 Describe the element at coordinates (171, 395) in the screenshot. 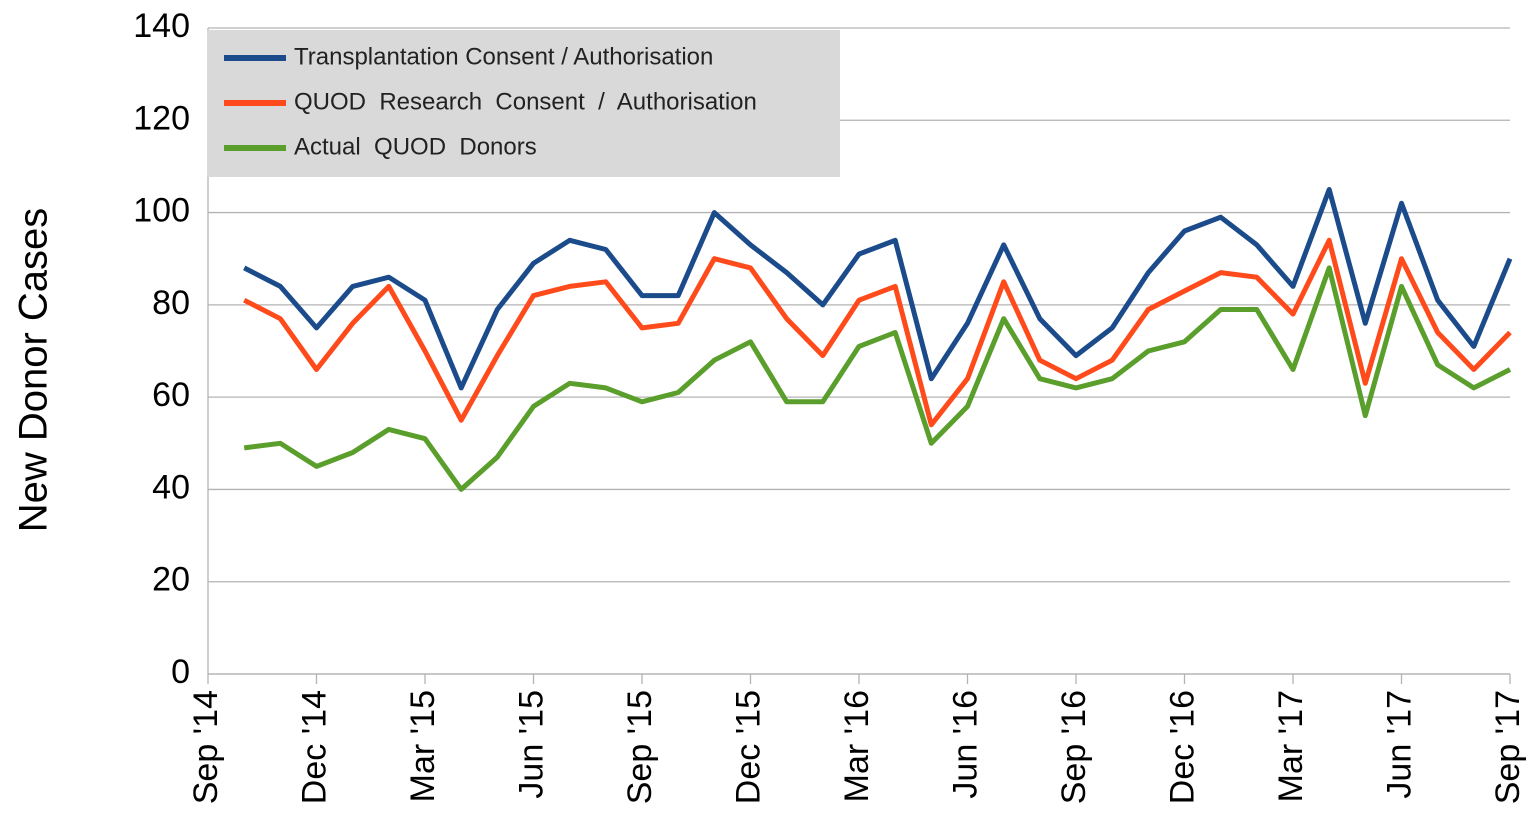

I see `y-tick-label: 60` at that location.